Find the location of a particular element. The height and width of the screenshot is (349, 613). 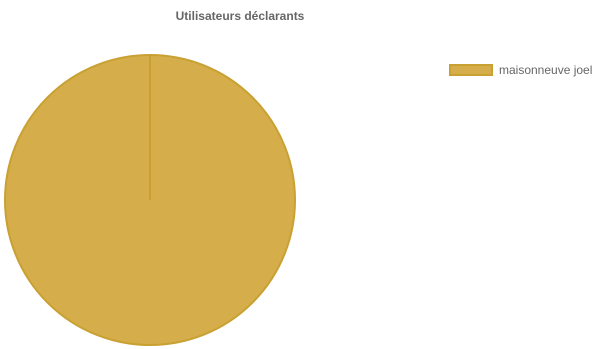

legend: maisonneuve joel is located at coordinates (520, 70).